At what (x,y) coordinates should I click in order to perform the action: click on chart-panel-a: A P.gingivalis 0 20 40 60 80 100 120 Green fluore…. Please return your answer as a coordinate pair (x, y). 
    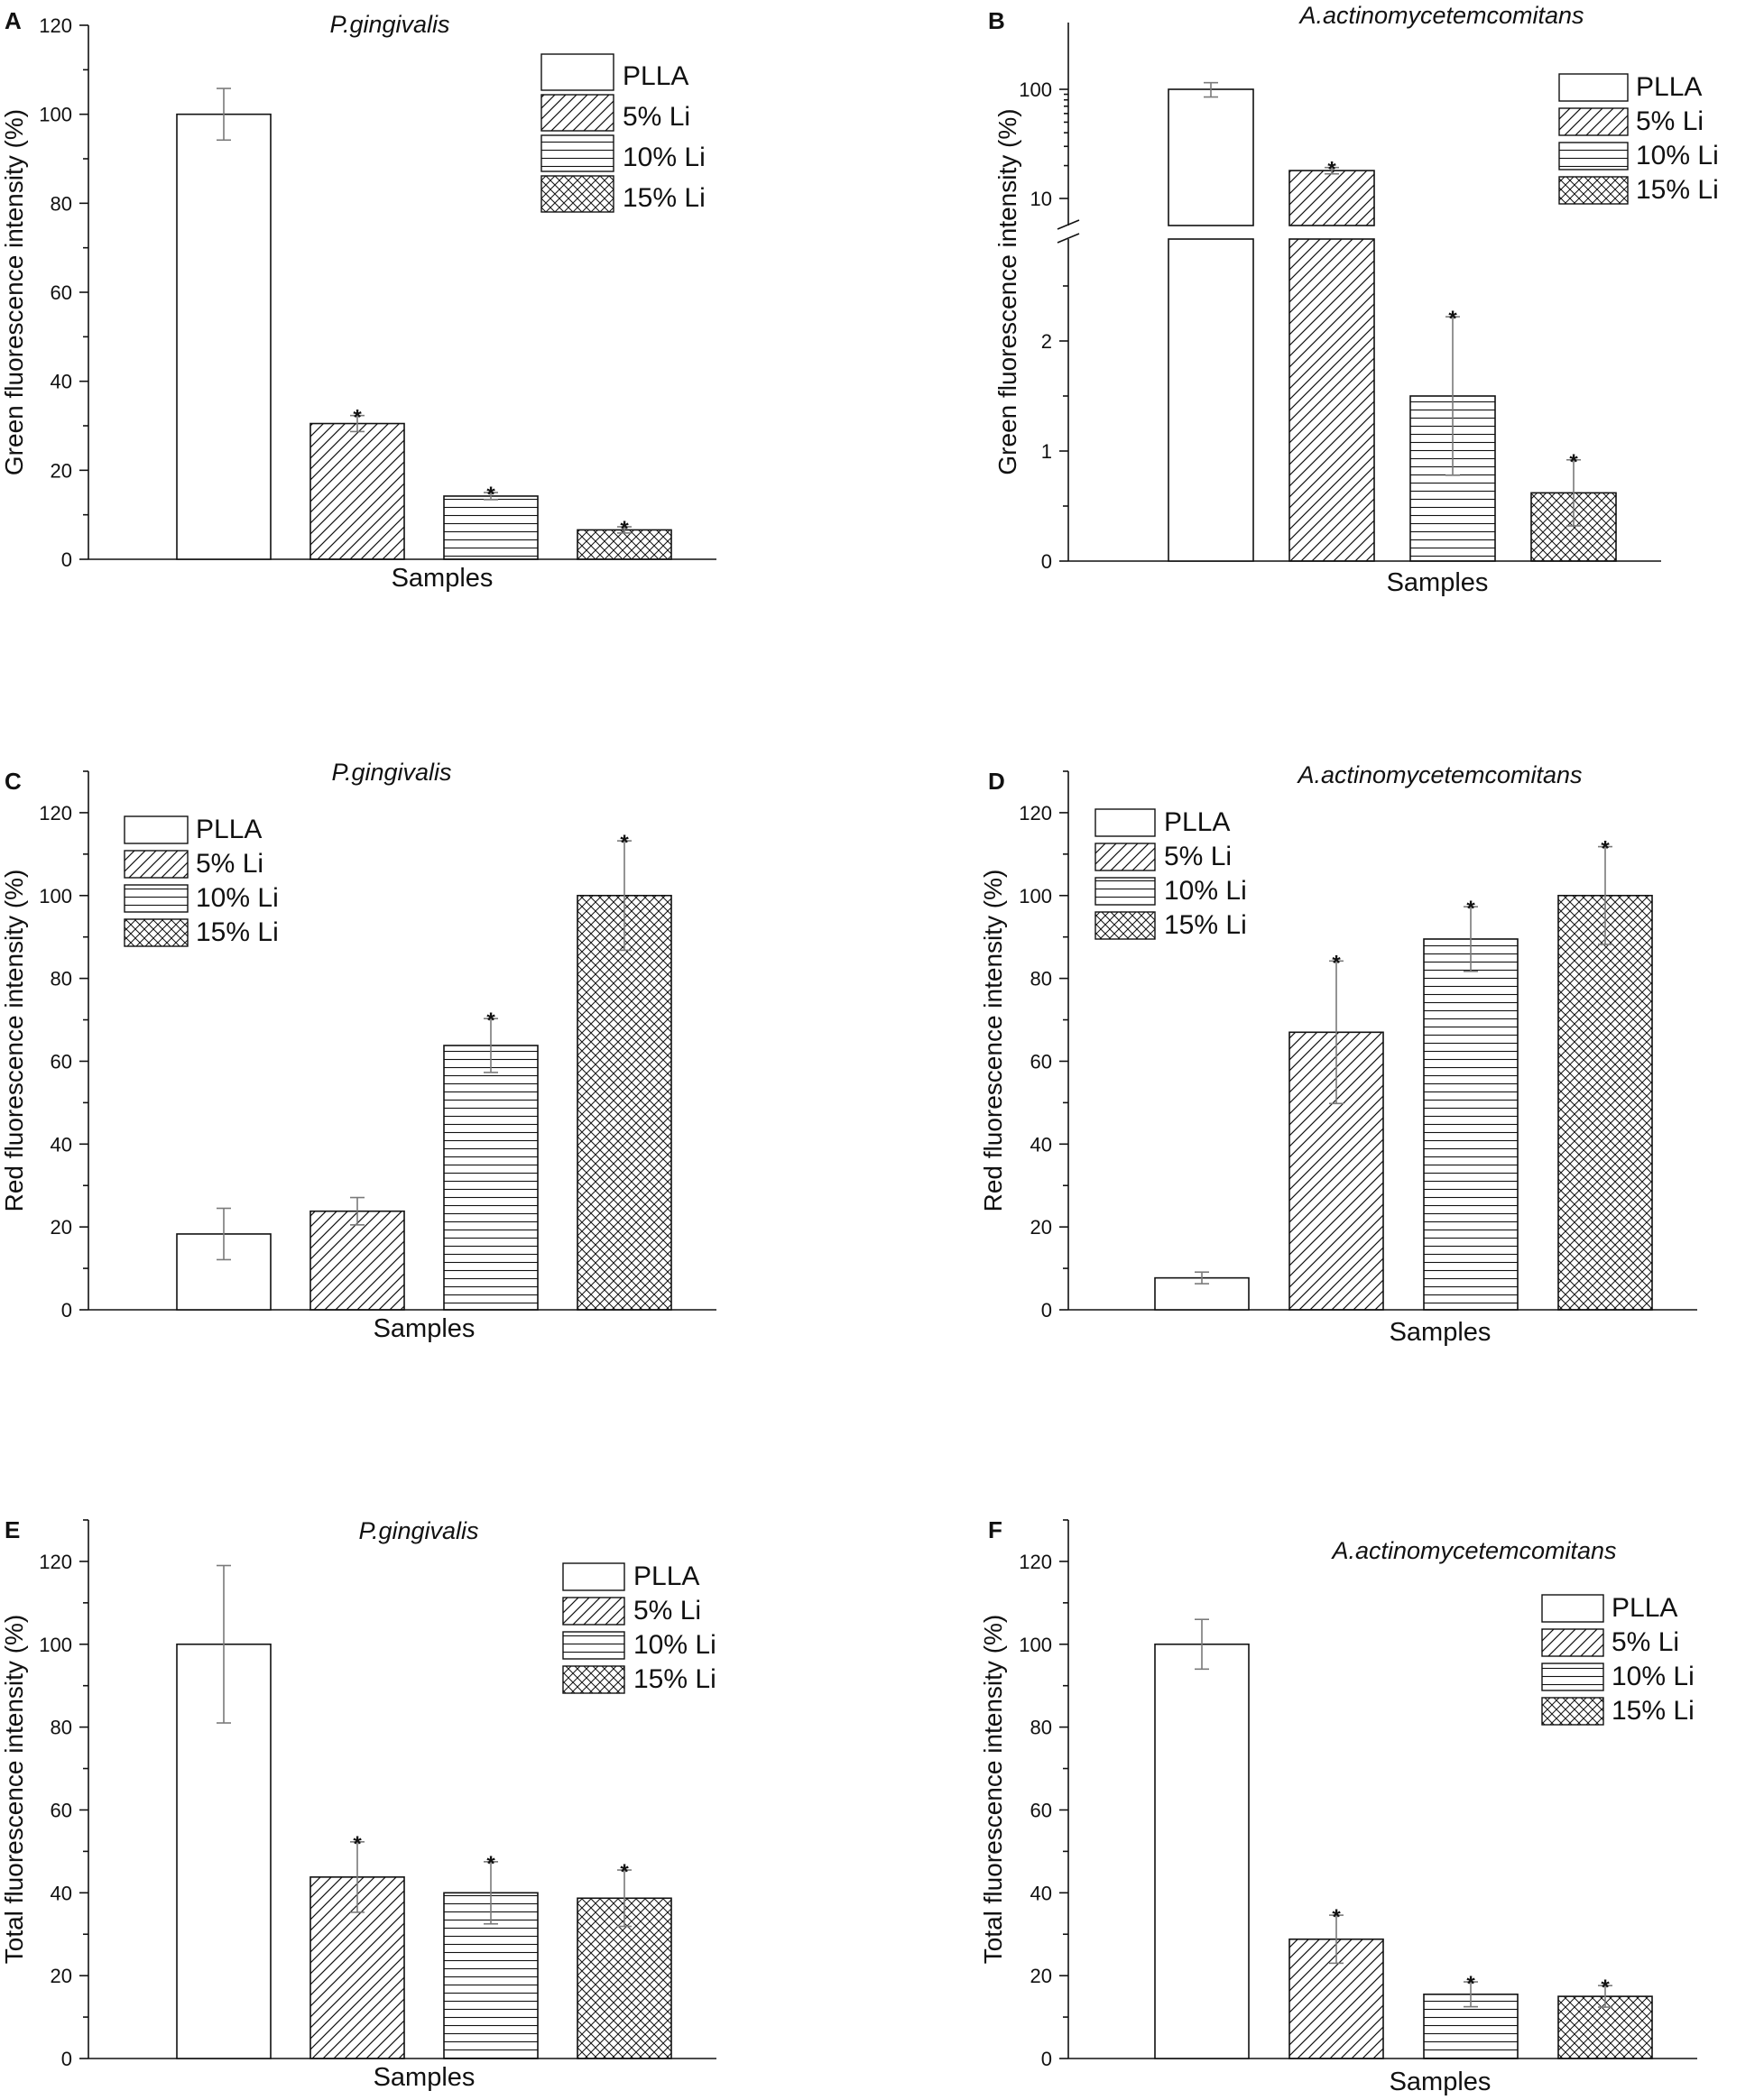
    Looking at the image, I should click on (358, 300).